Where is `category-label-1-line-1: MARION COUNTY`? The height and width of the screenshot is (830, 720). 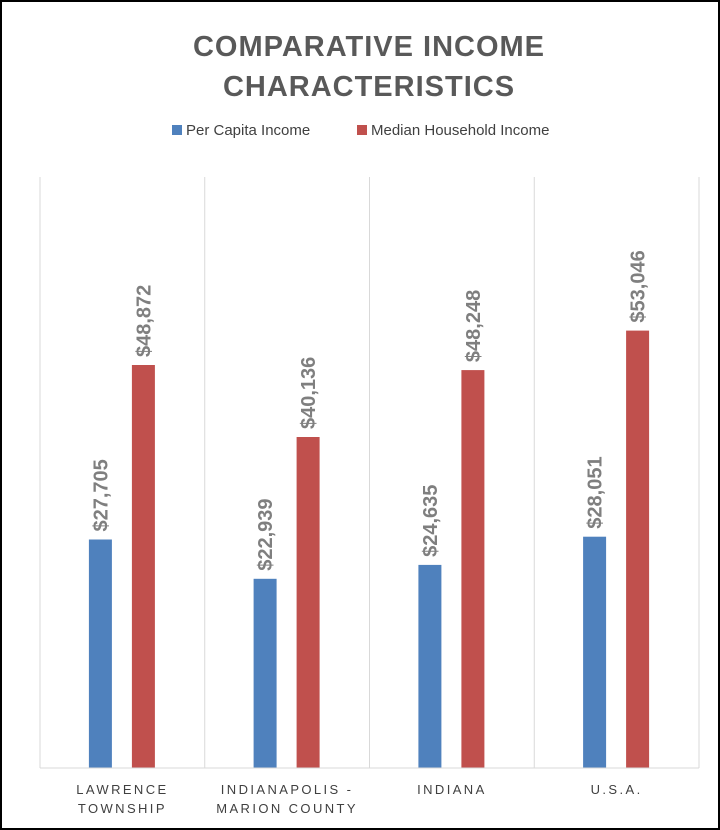
category-label-1-line-1: MARION COUNTY is located at coordinates (287, 808).